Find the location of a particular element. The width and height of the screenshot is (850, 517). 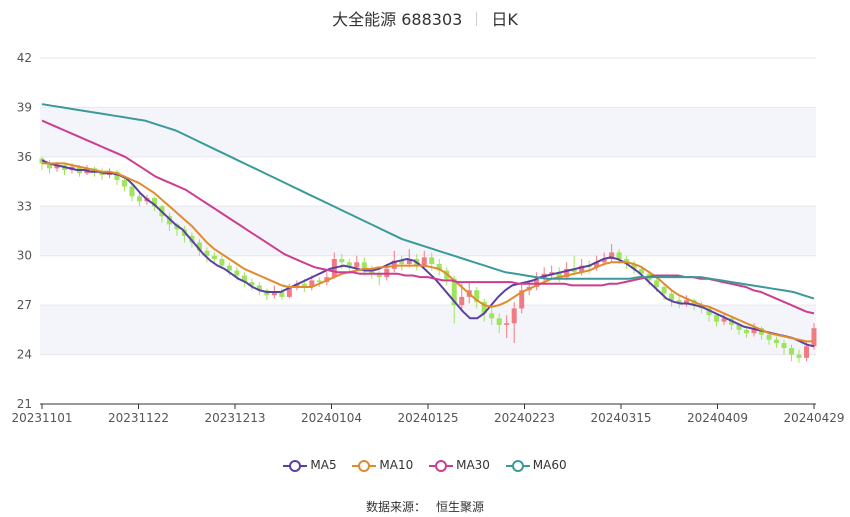

legend-label-ma30: MA30 is located at coordinates (473, 465).